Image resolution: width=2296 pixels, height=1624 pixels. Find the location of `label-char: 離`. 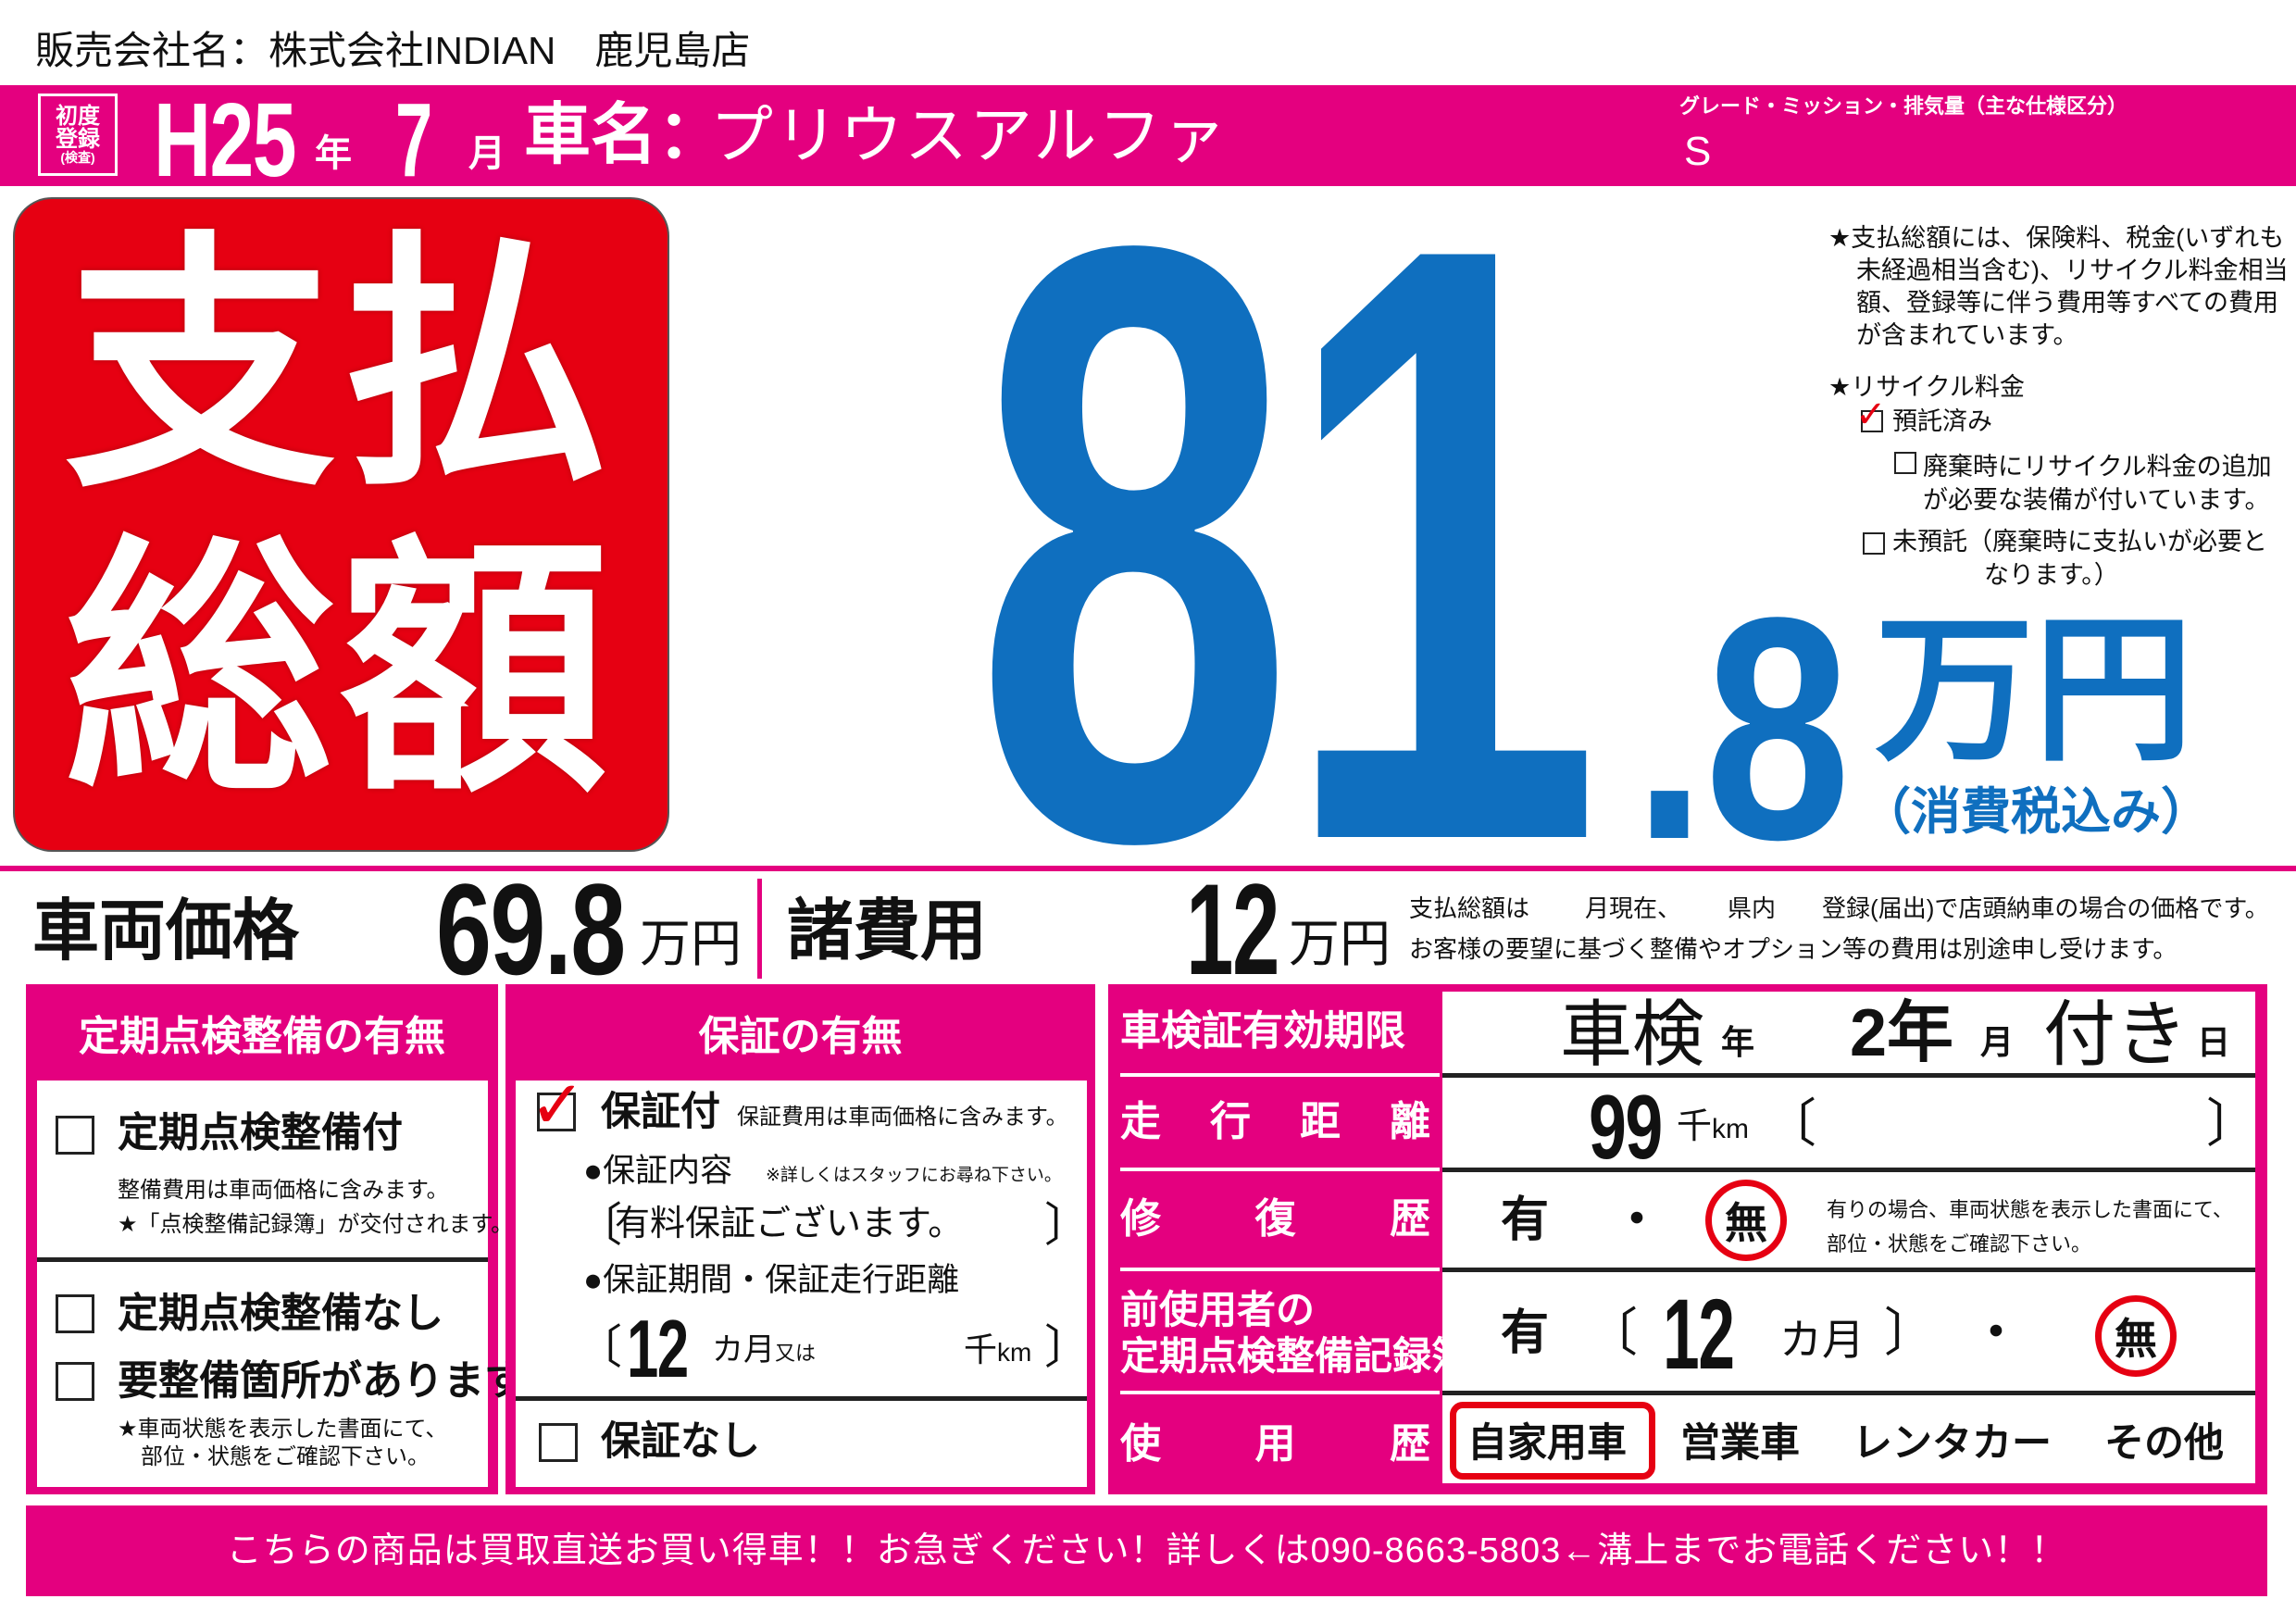

label-char: 離 is located at coordinates (1410, 1121).